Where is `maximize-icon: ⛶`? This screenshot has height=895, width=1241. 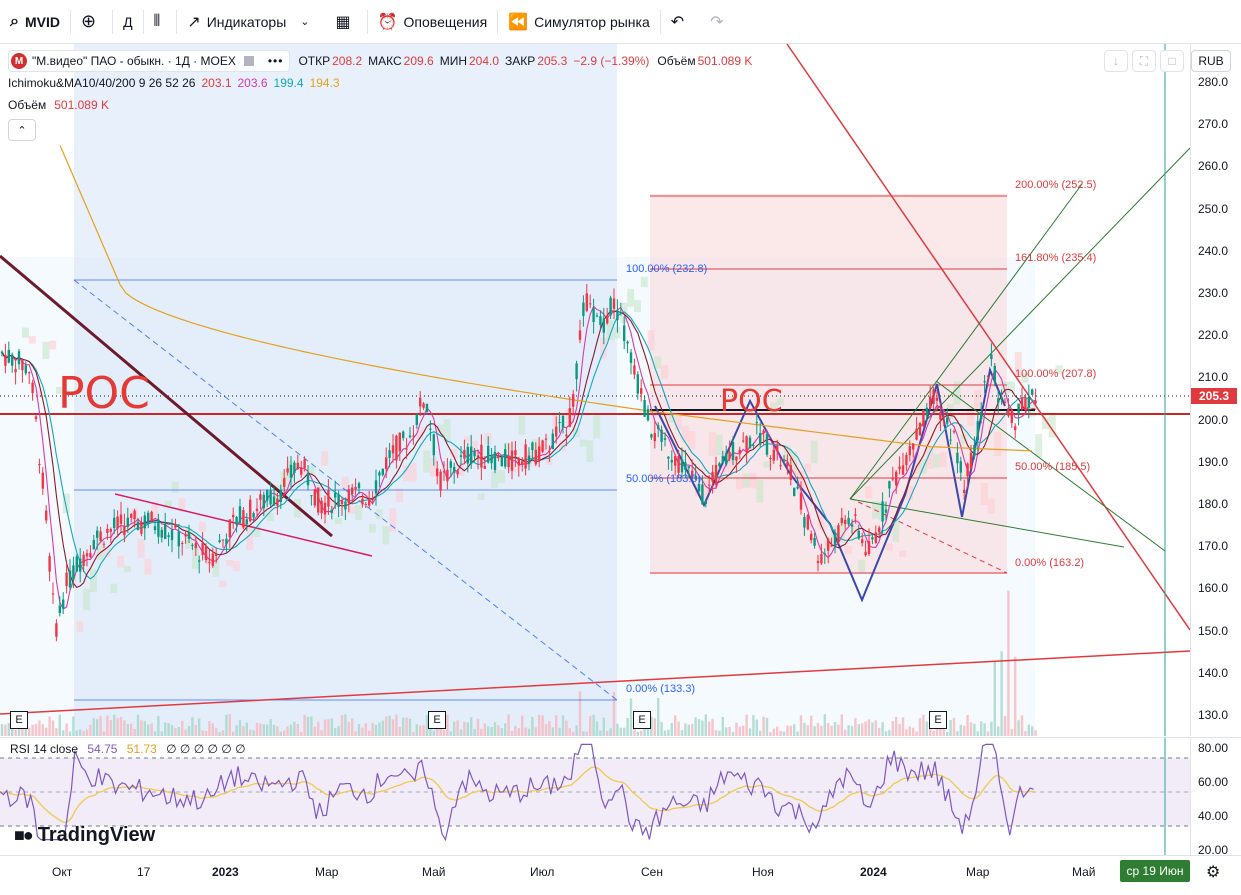 maximize-icon: ⛶ is located at coordinates (1144, 61).